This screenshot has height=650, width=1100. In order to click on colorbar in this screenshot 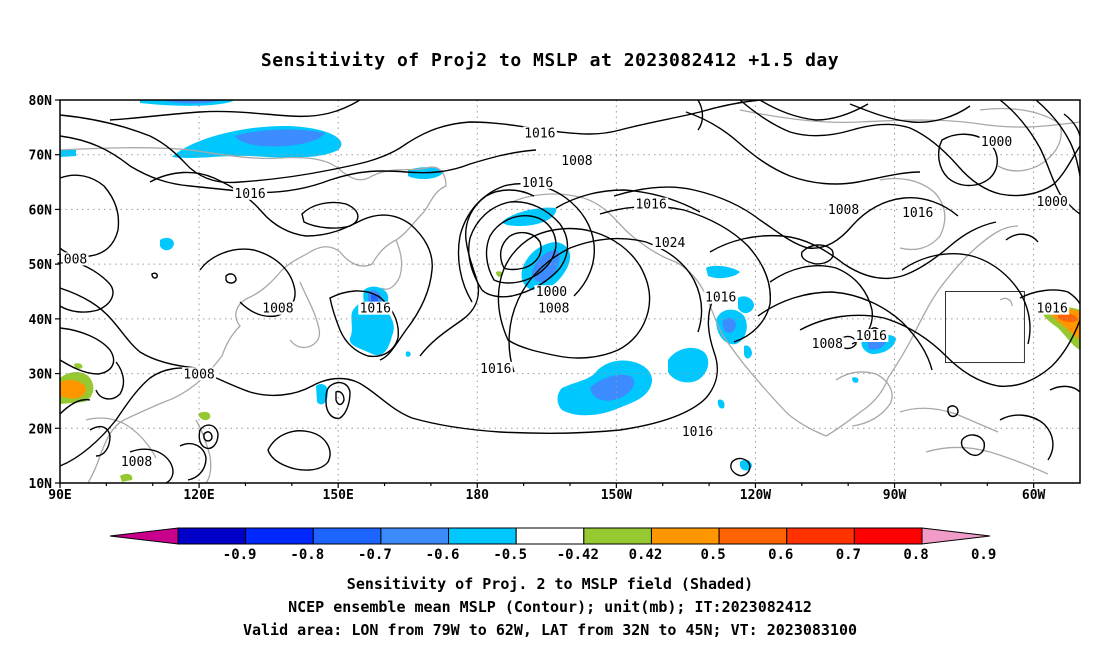, I will do `click(550, 536)`.